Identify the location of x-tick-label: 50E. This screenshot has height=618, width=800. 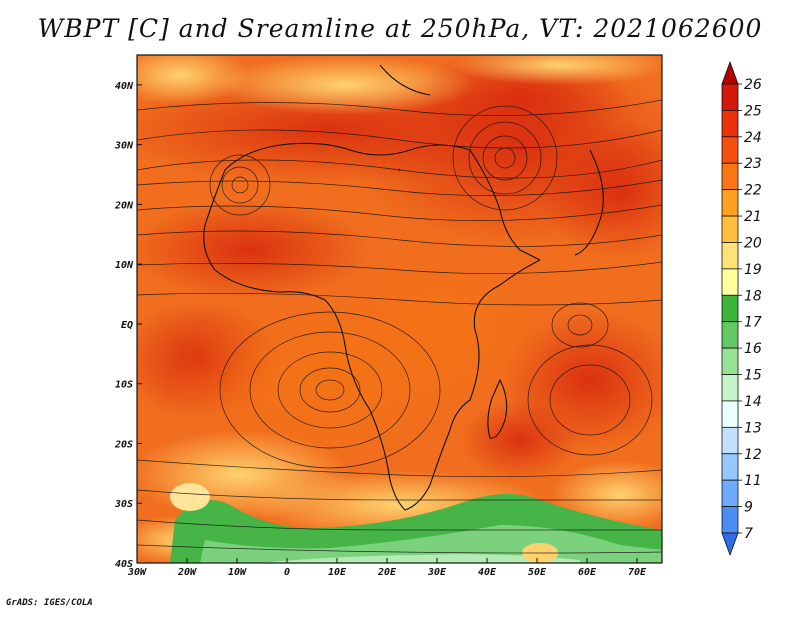
(537, 572).